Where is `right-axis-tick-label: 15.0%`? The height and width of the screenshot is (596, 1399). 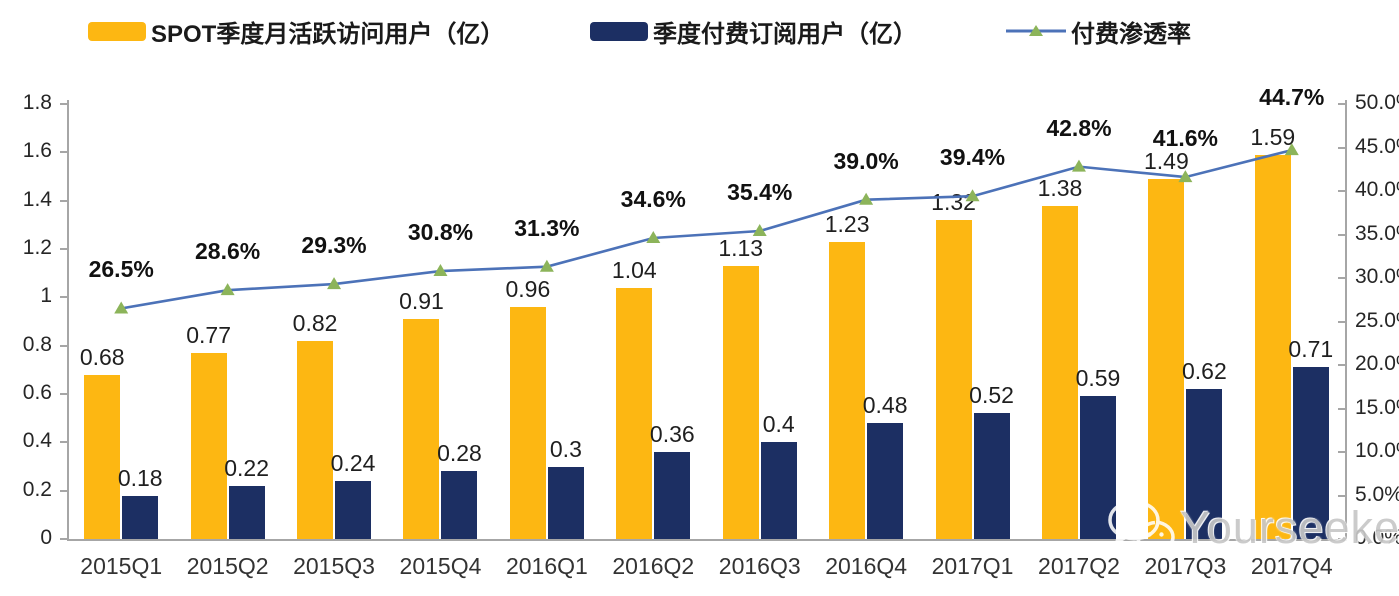 right-axis-tick-label: 15.0% is located at coordinates (1377, 407).